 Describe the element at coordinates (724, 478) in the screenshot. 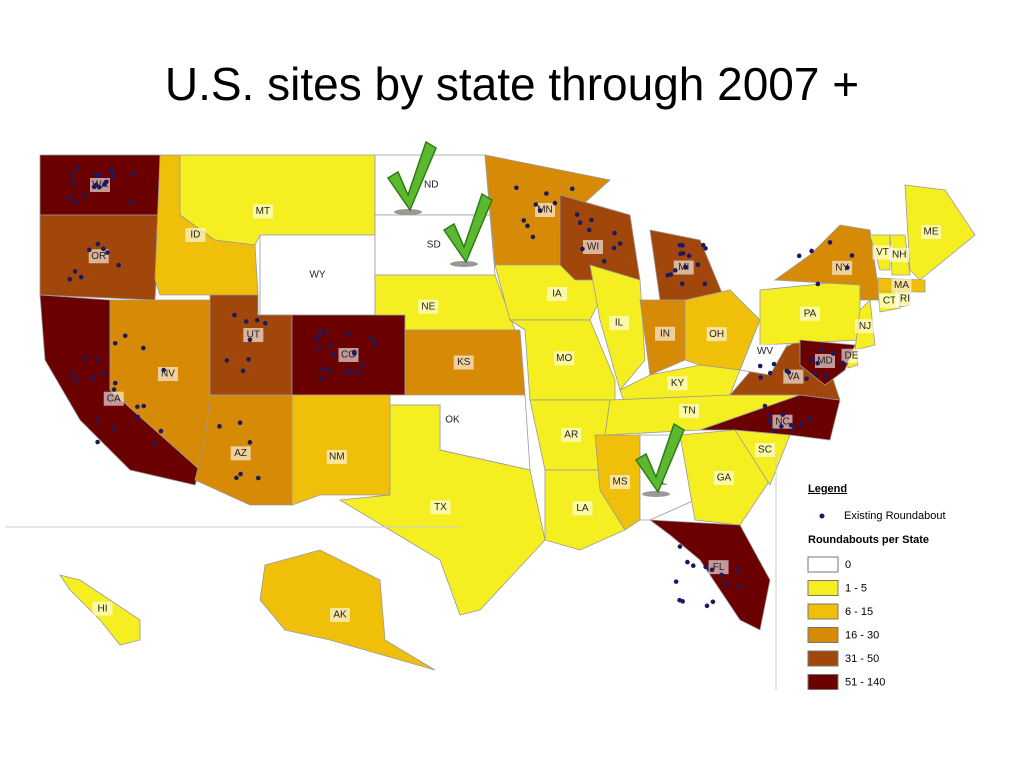

I see `state-label: GA` at that location.